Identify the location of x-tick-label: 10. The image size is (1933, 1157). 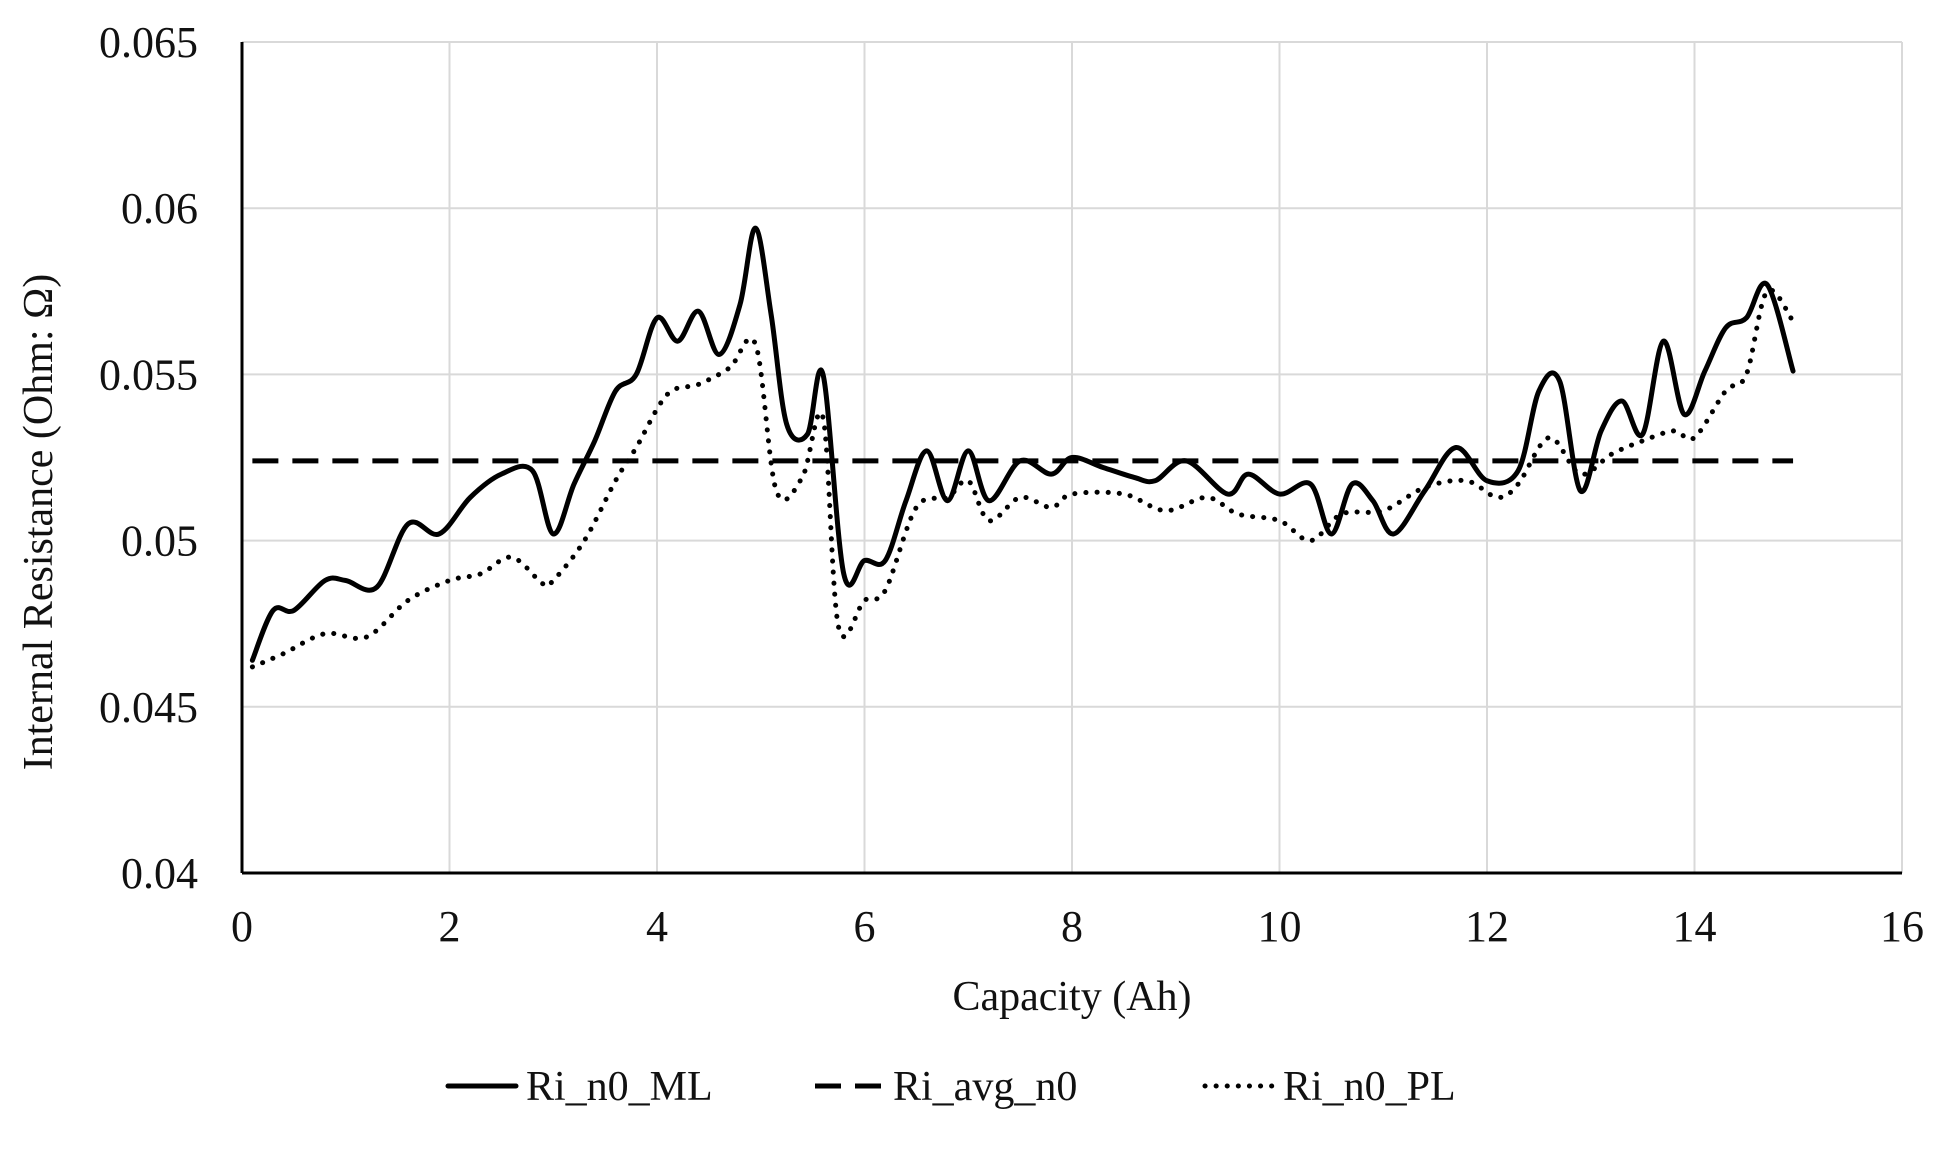
(1280, 926).